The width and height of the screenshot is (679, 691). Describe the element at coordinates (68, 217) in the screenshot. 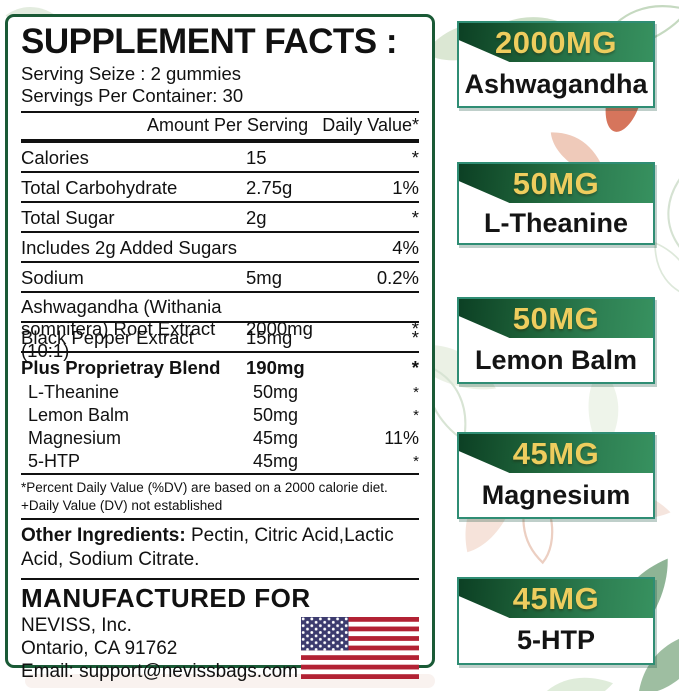

I see `row-name: Total Sugar` at that location.